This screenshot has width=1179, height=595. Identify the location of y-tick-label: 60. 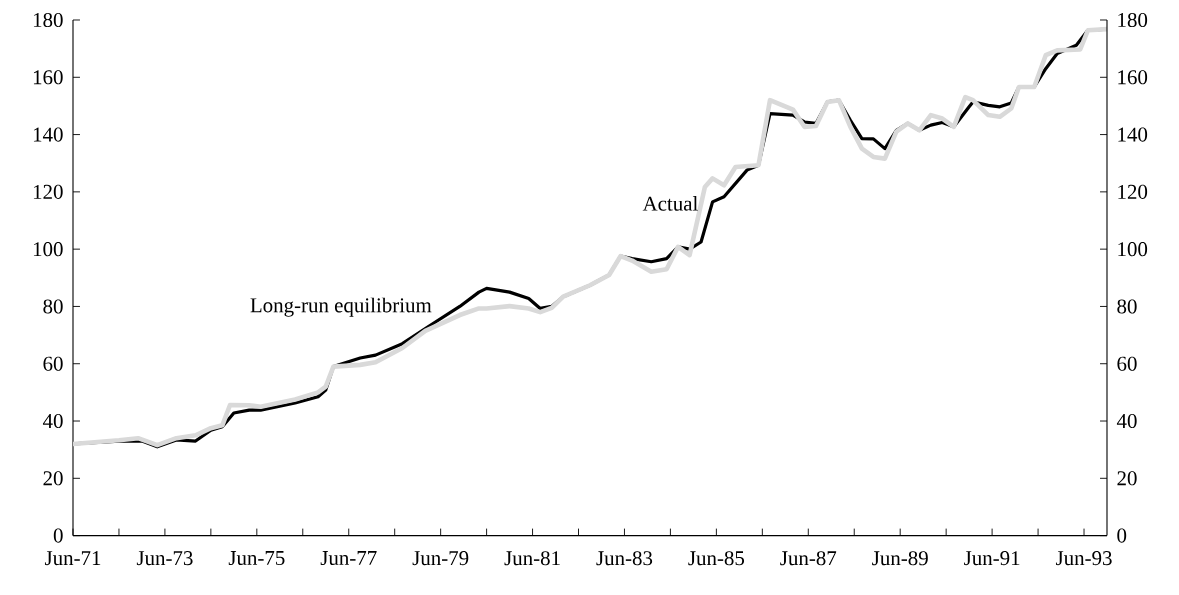
(53, 363).